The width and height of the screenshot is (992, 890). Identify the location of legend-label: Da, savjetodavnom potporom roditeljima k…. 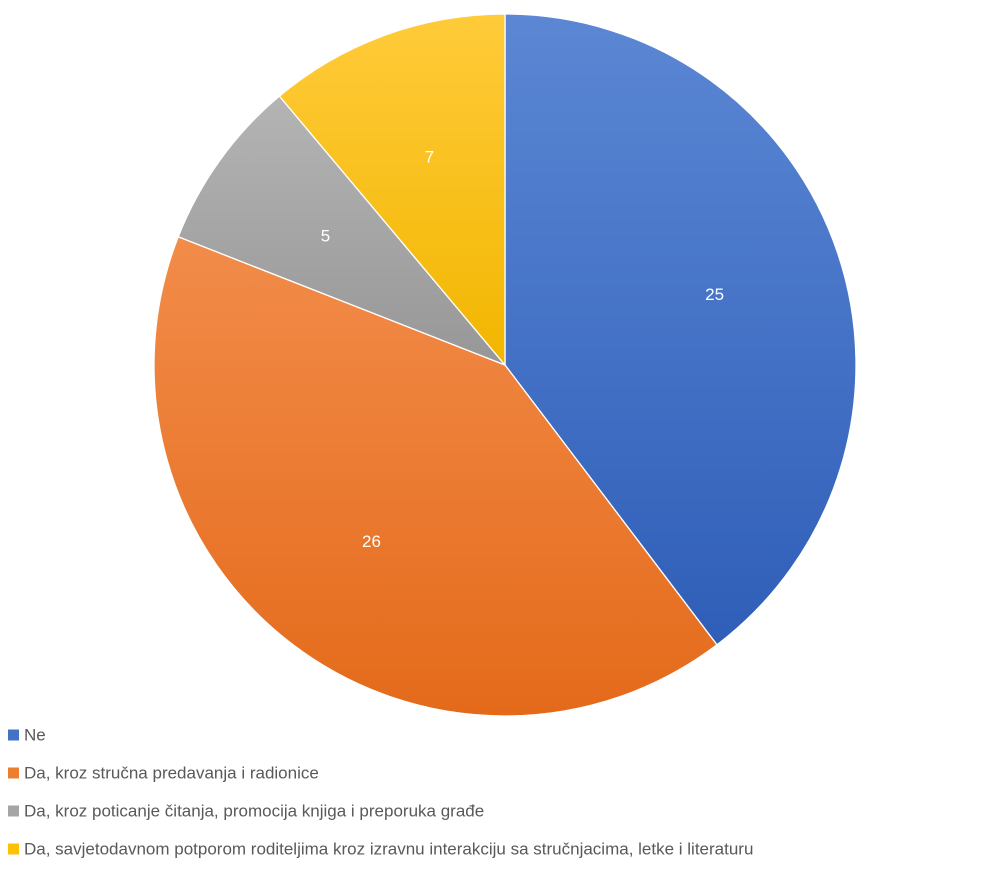
(388, 849).